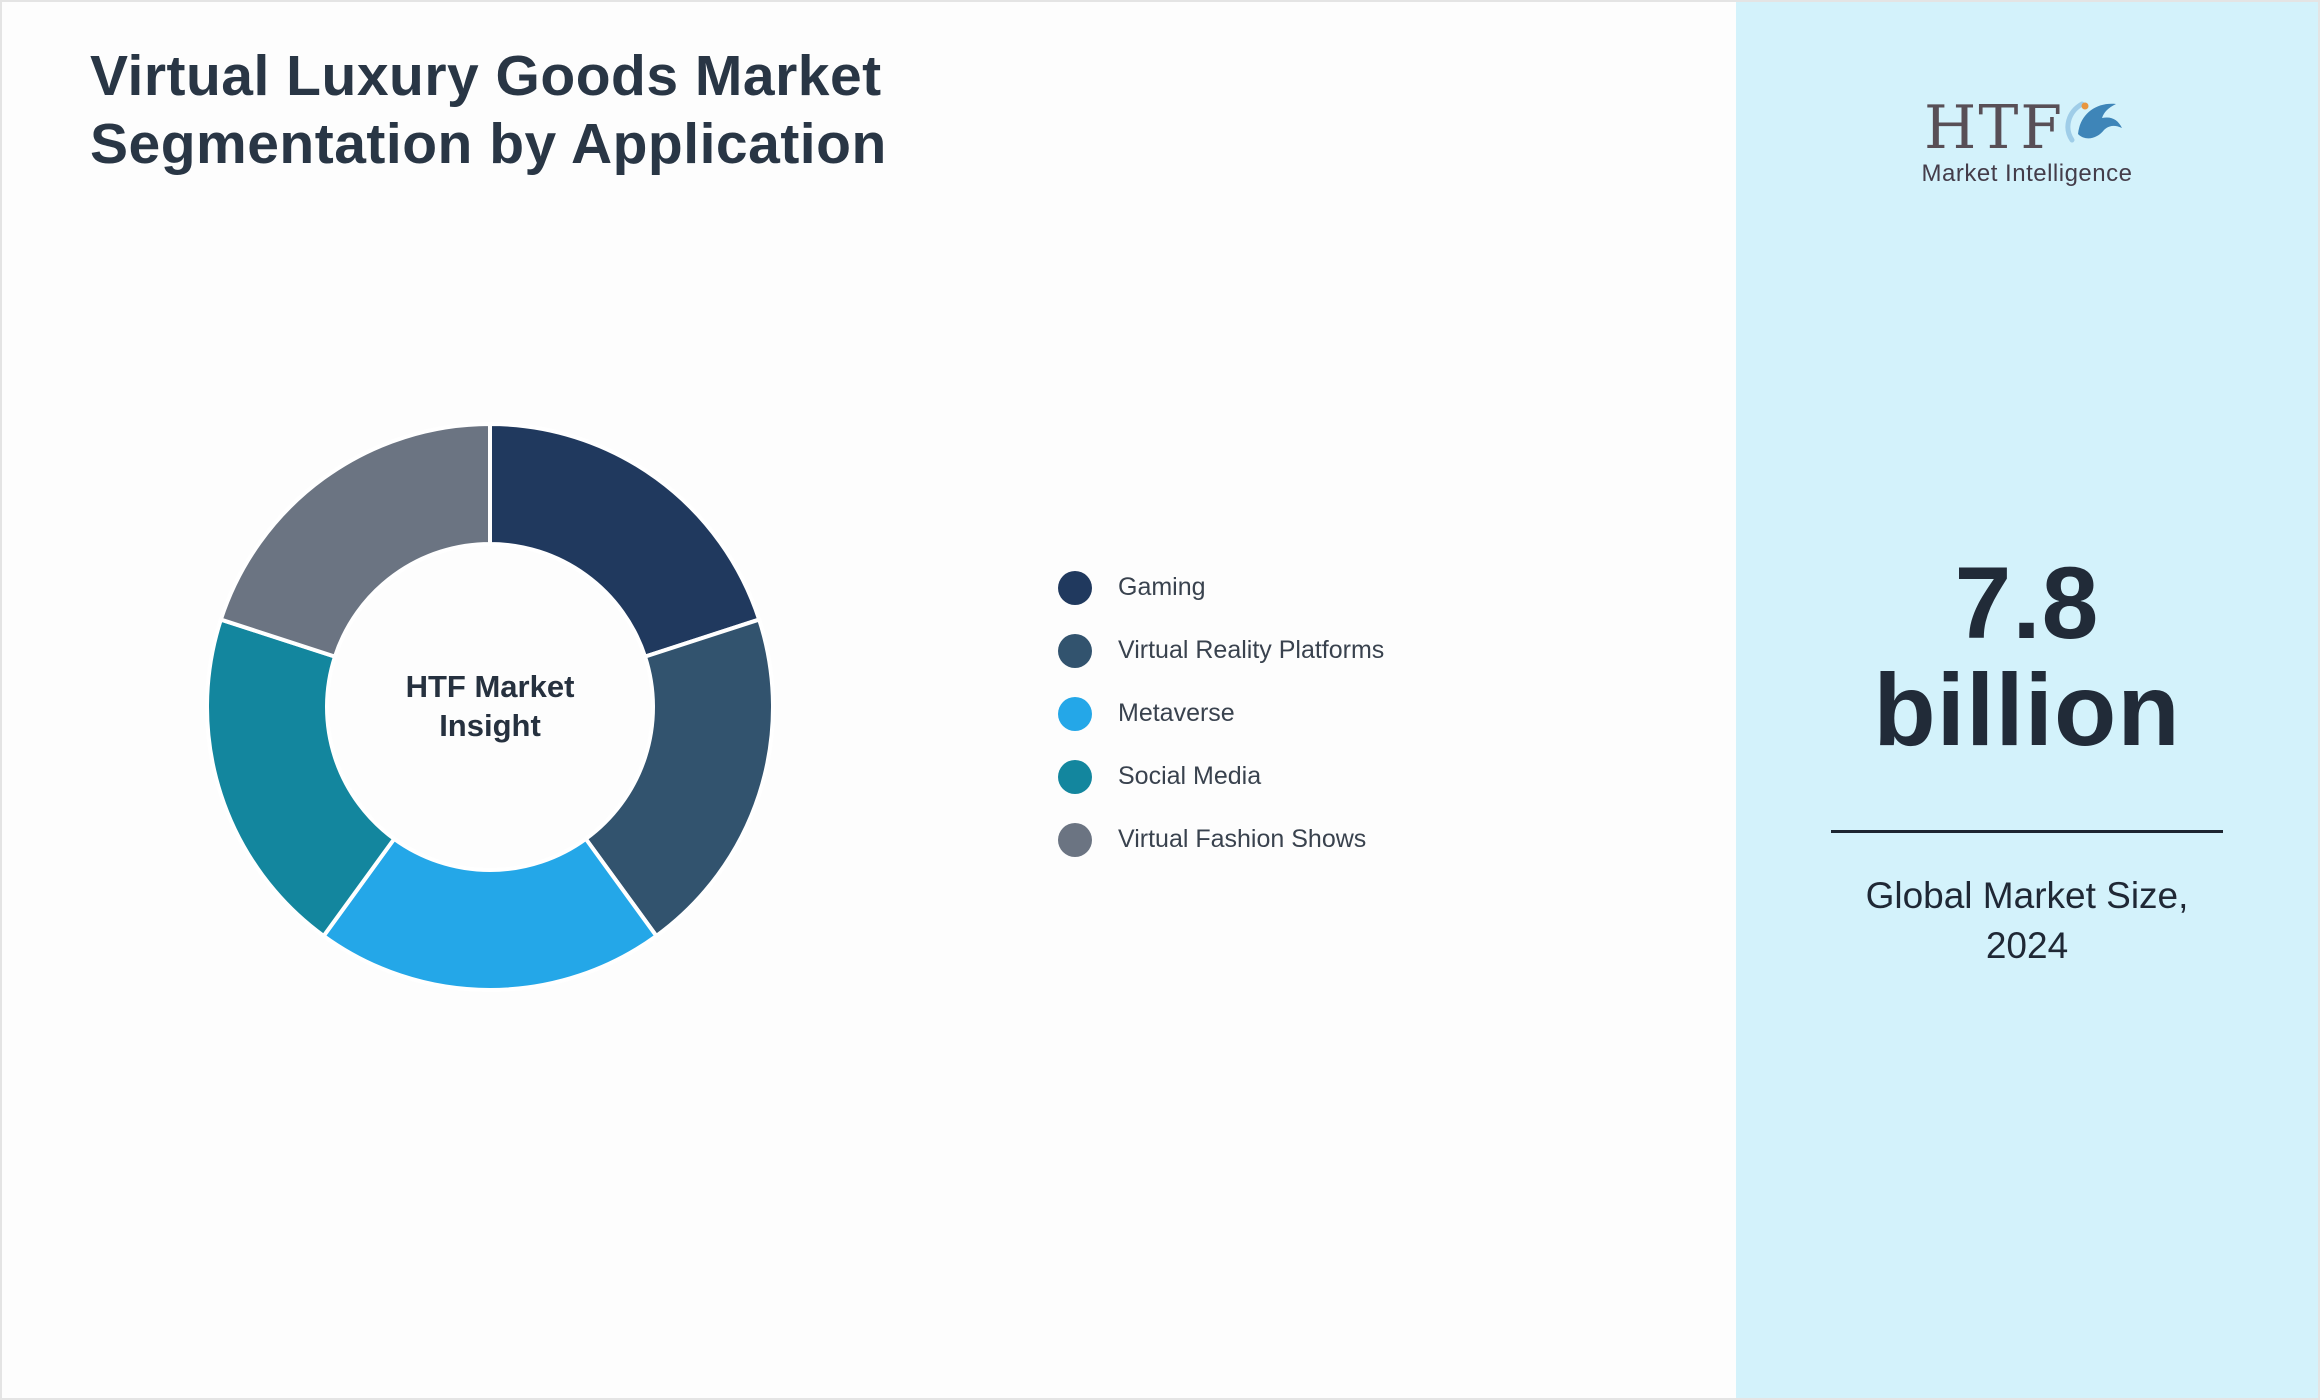  I want to click on htf-logo: HTF Market Intelligence, so click(2027, 139).